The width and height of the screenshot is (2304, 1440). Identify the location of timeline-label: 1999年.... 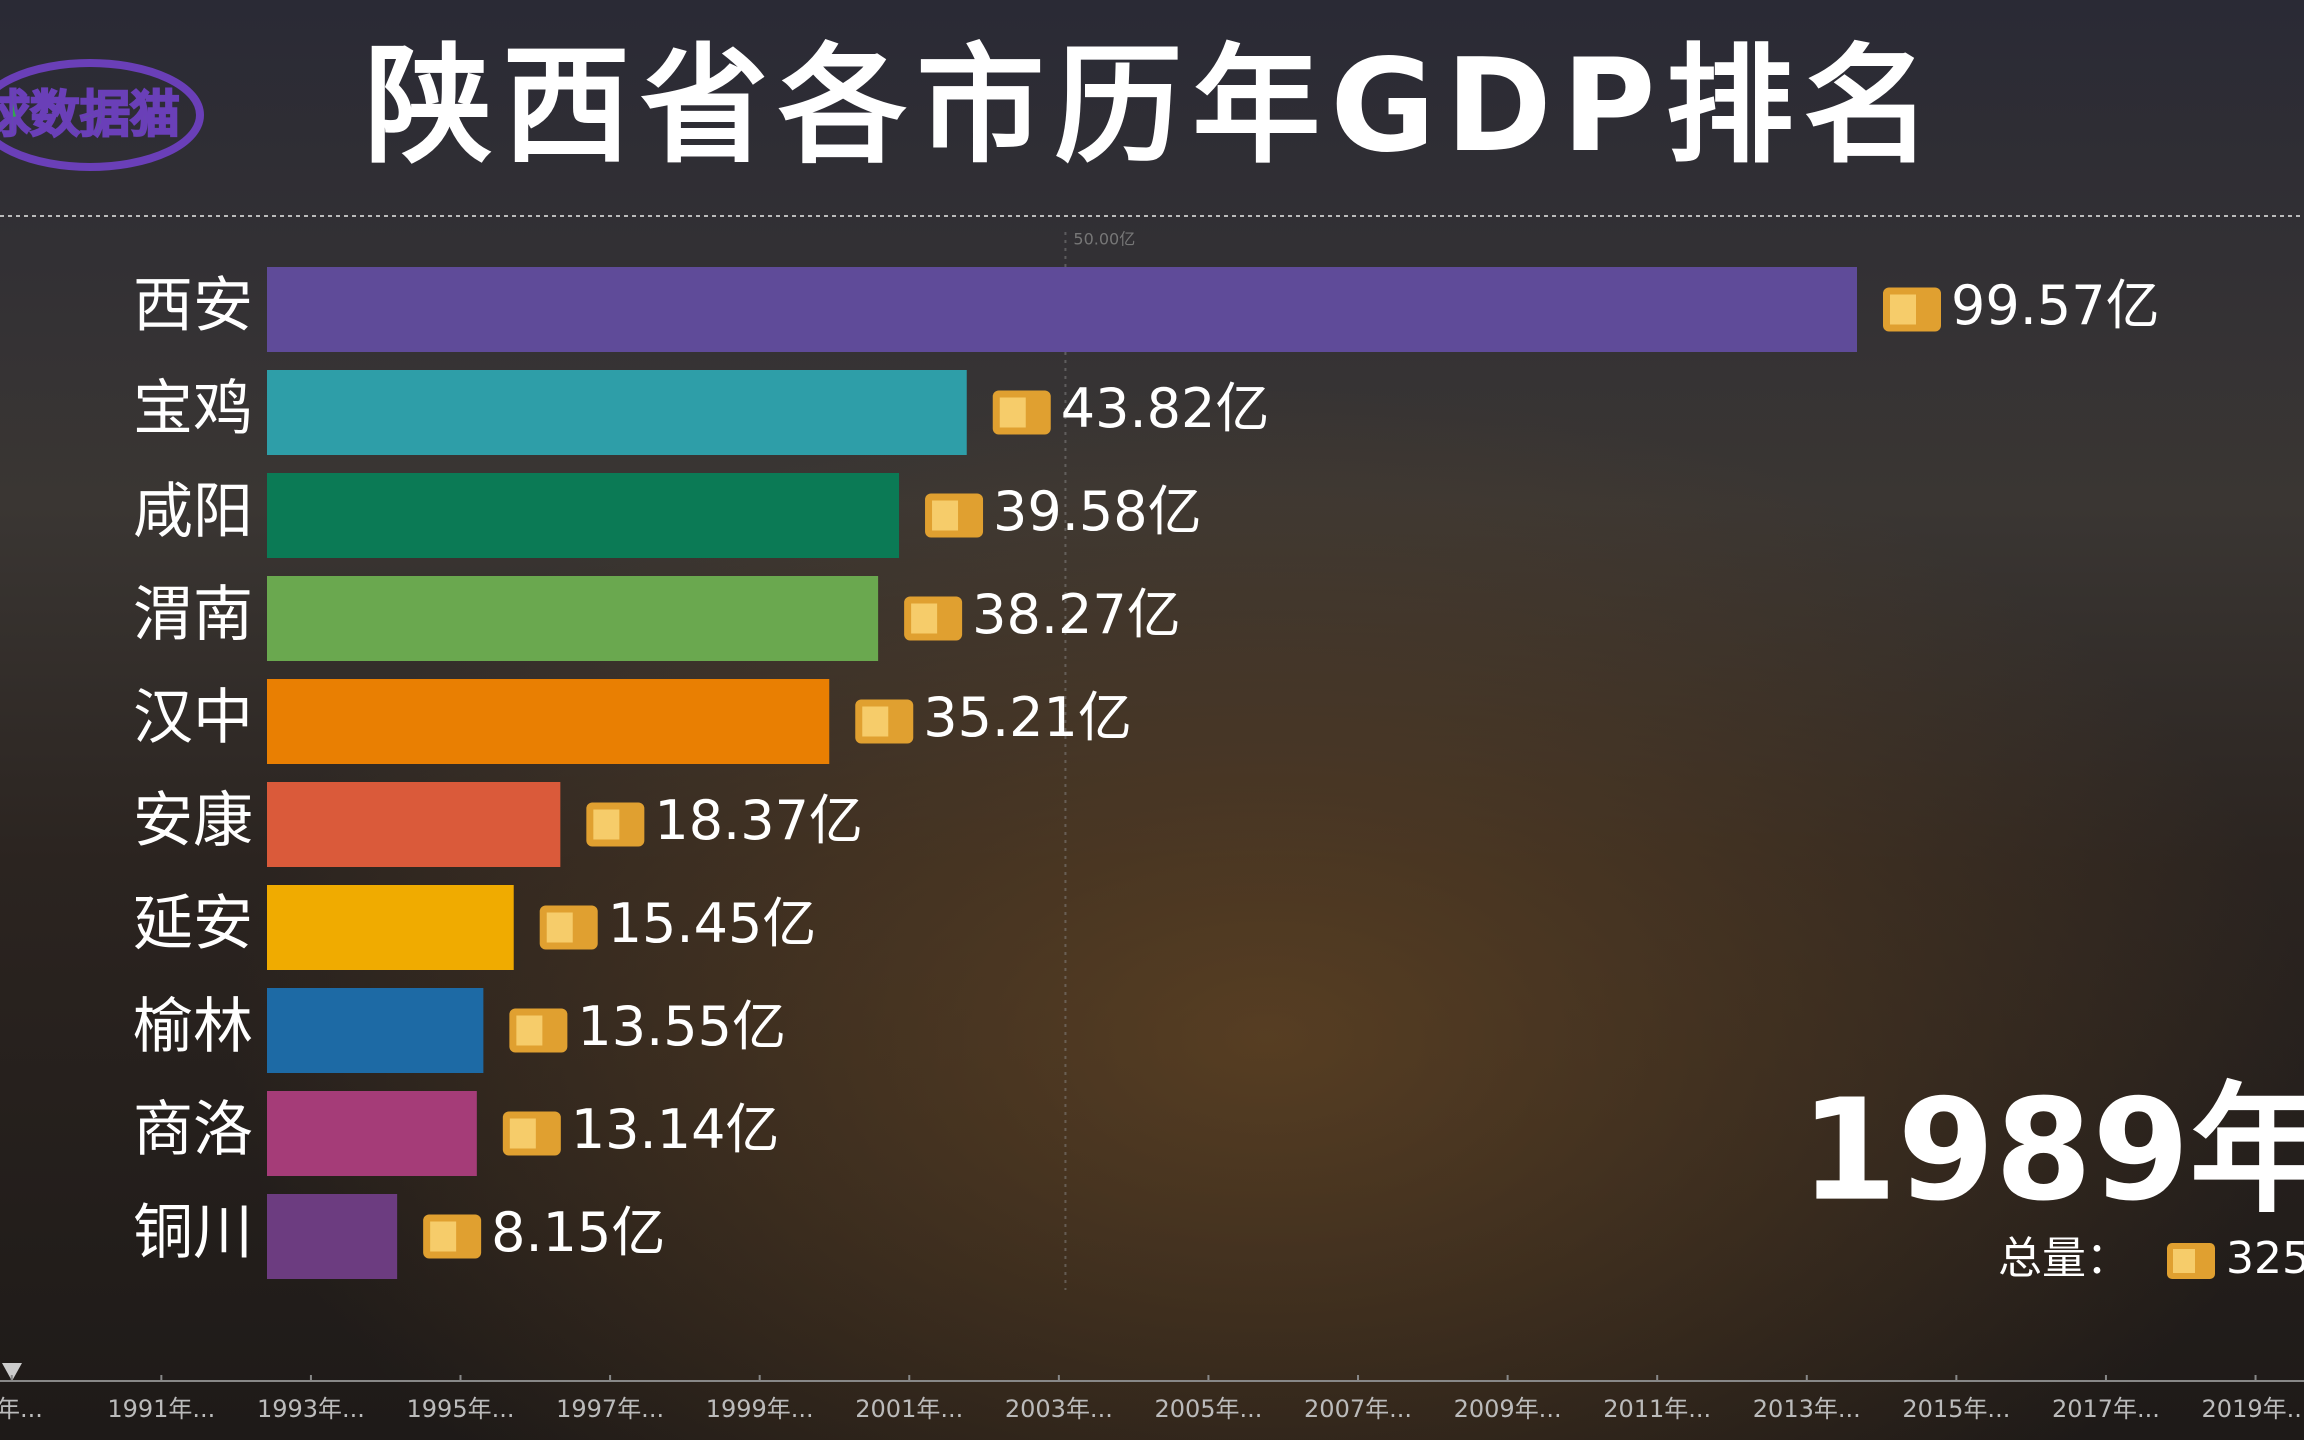
(760, 1409).